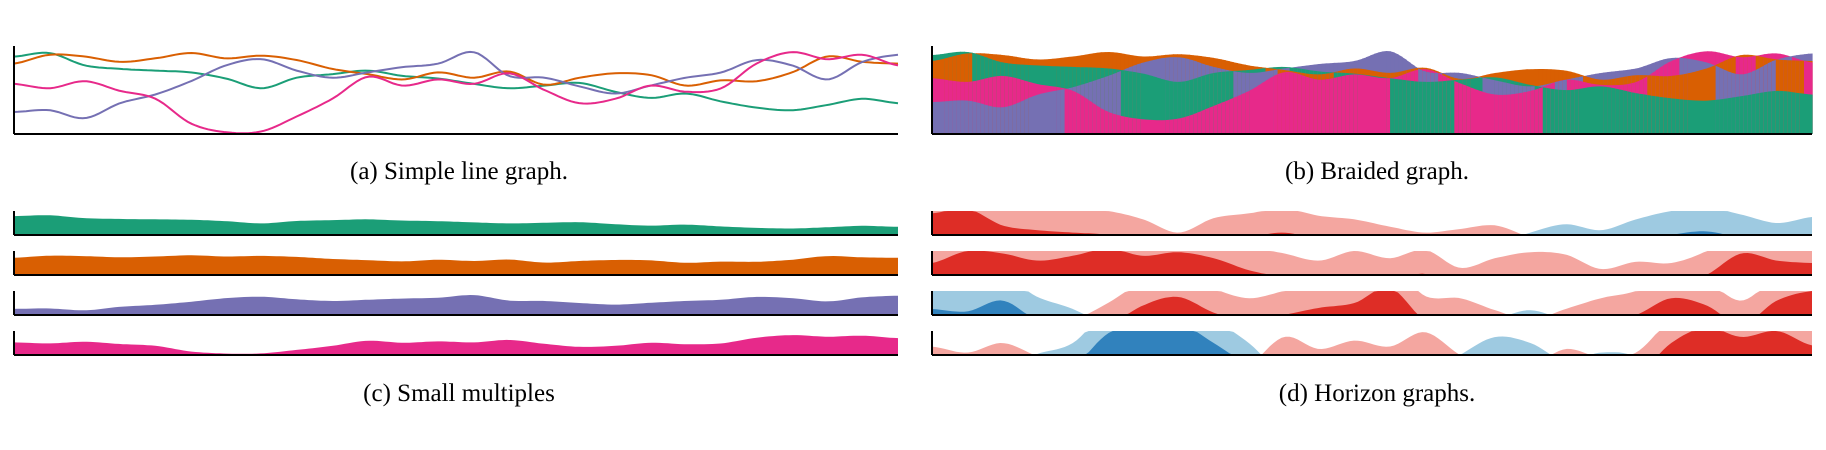 The image size is (1826, 450). I want to click on caption-b: (b) Braided graph., so click(1377, 171).